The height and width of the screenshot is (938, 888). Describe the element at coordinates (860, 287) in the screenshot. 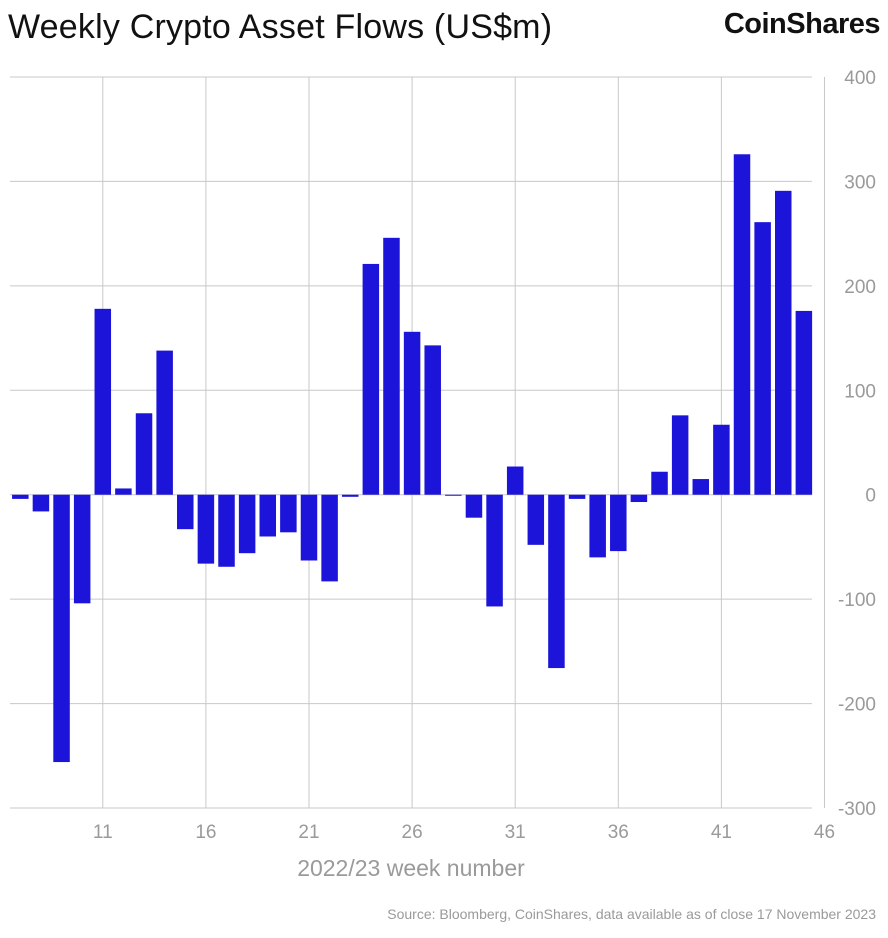

I see `y-tick-label: 200` at that location.